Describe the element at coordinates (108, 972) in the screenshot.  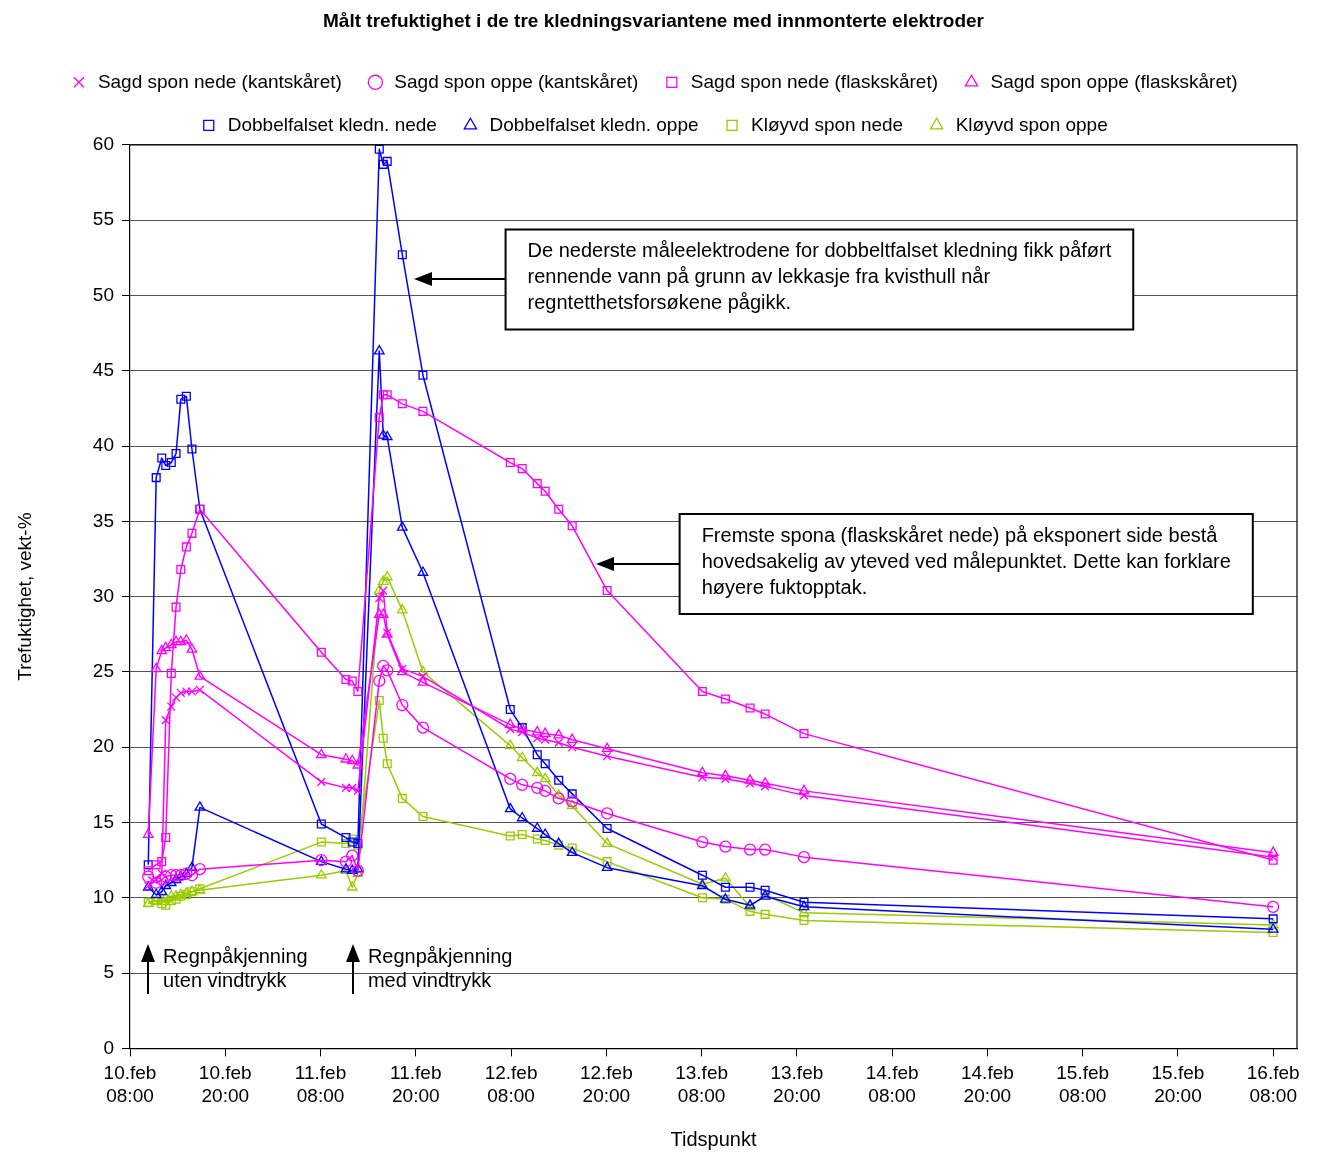
I see `y-tick-label: 5` at that location.